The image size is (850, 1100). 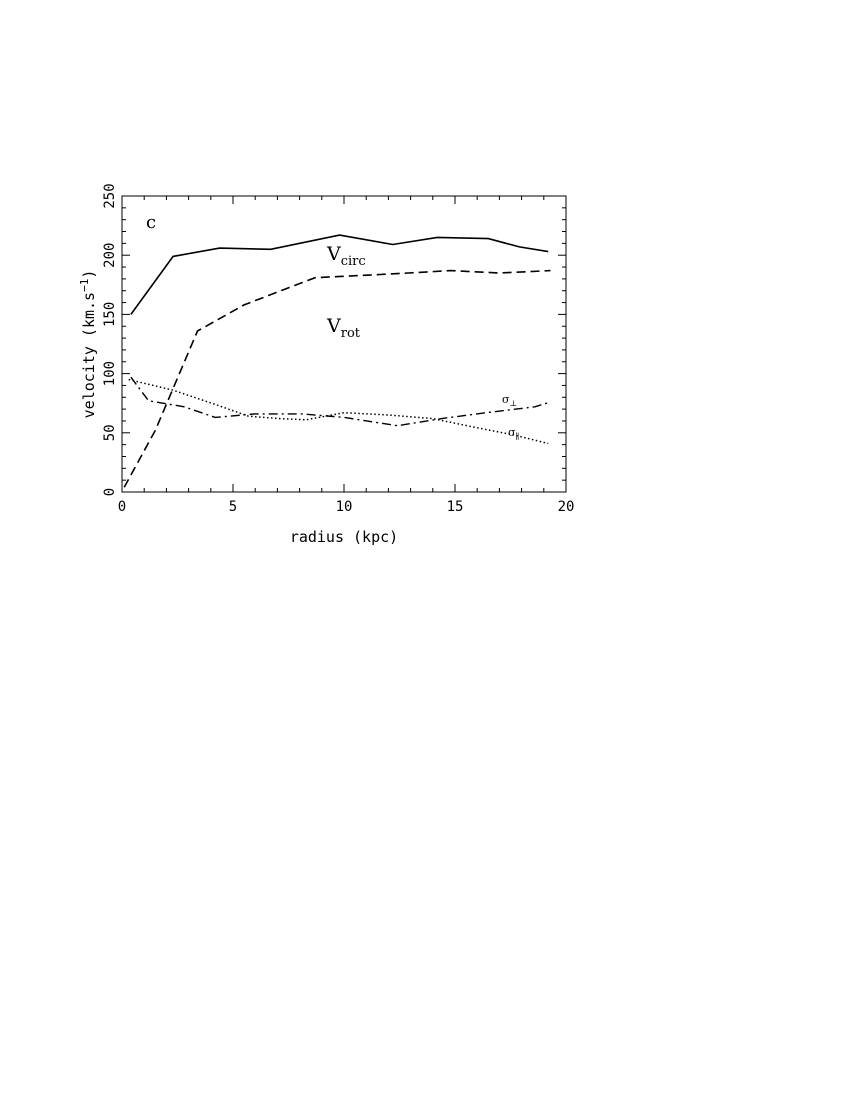 I want to click on x-tick-label: 0, so click(x=122, y=507).